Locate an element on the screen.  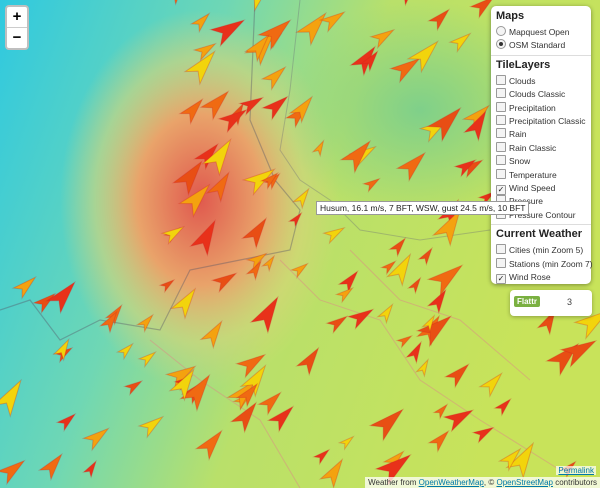
layer-option: OSM Standard is located at coordinates (530, 45).